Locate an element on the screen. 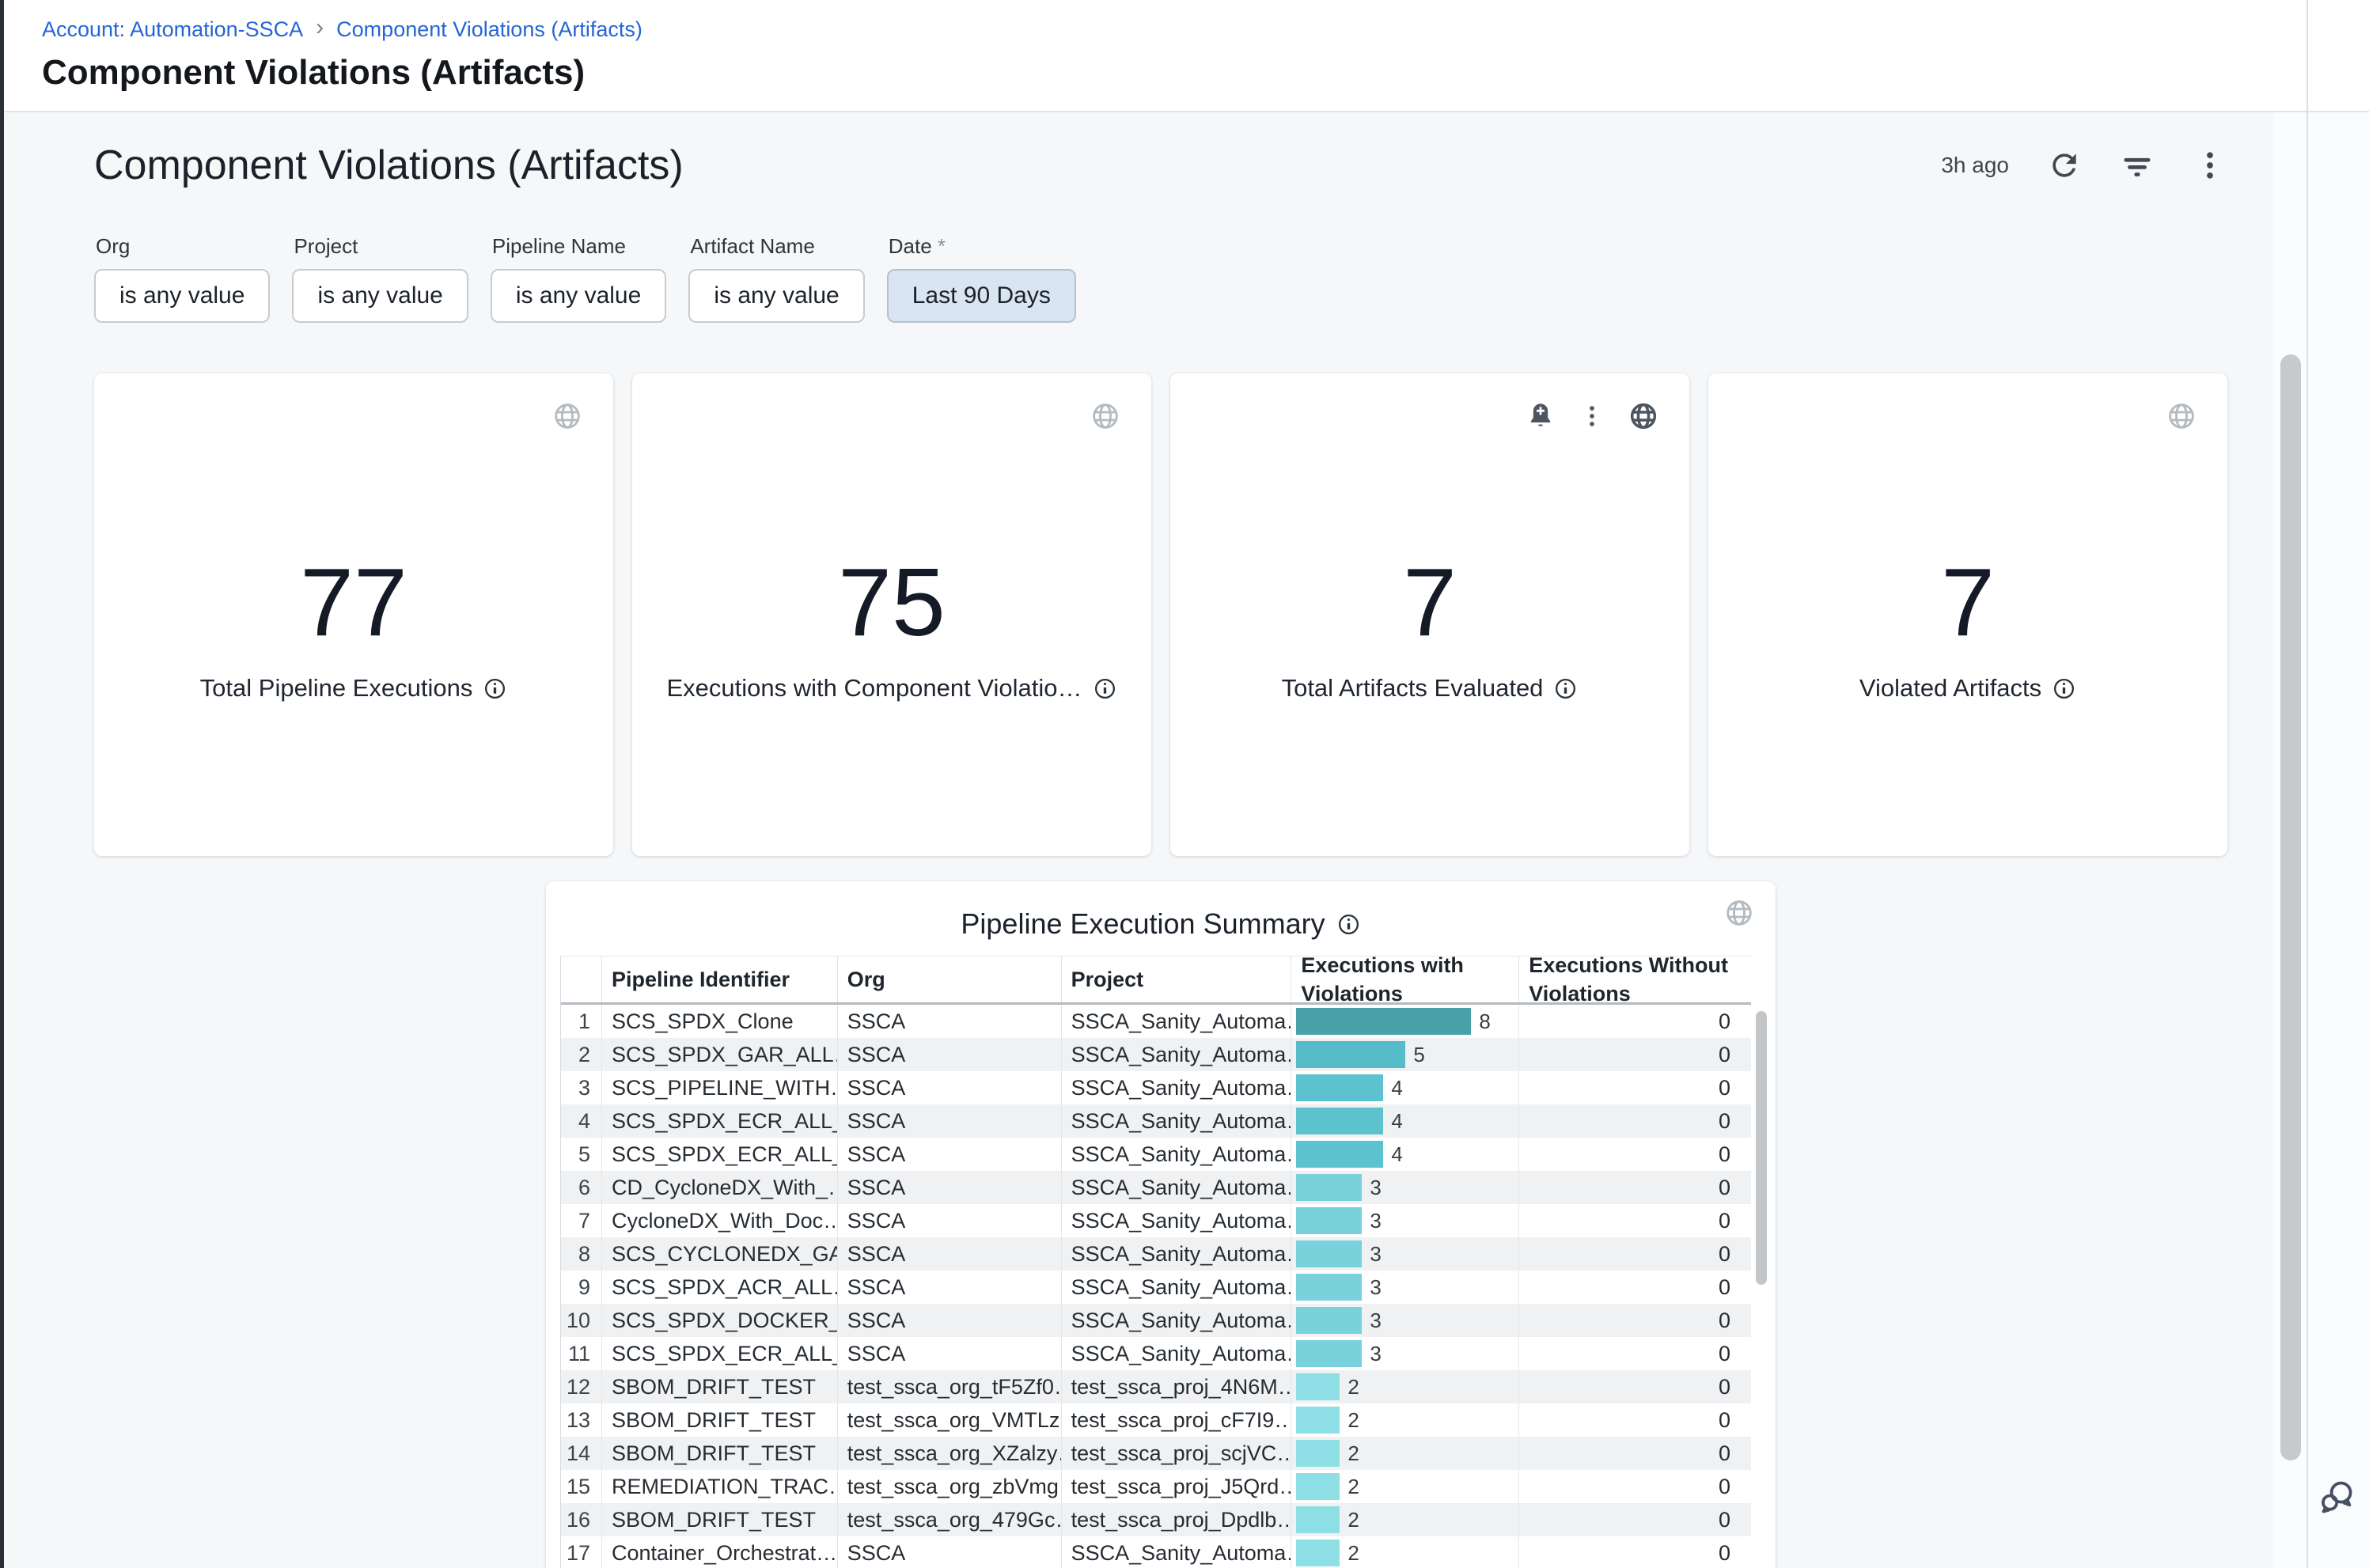 The image size is (2369, 1568). violations-bar-value: 3 is located at coordinates (1376, 1320).